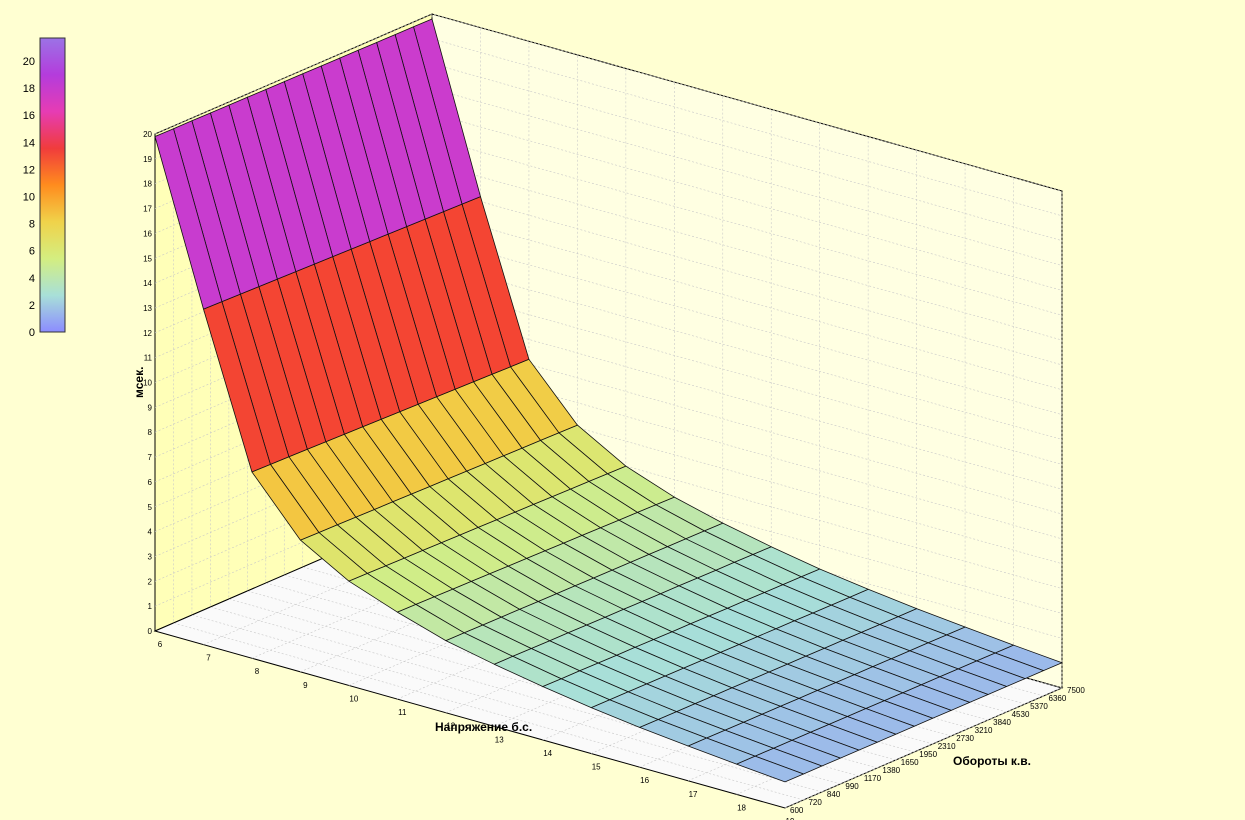 The image size is (1245, 820). Describe the element at coordinates (147, 383) in the screenshot. I see `z-tick-label: 10` at that location.